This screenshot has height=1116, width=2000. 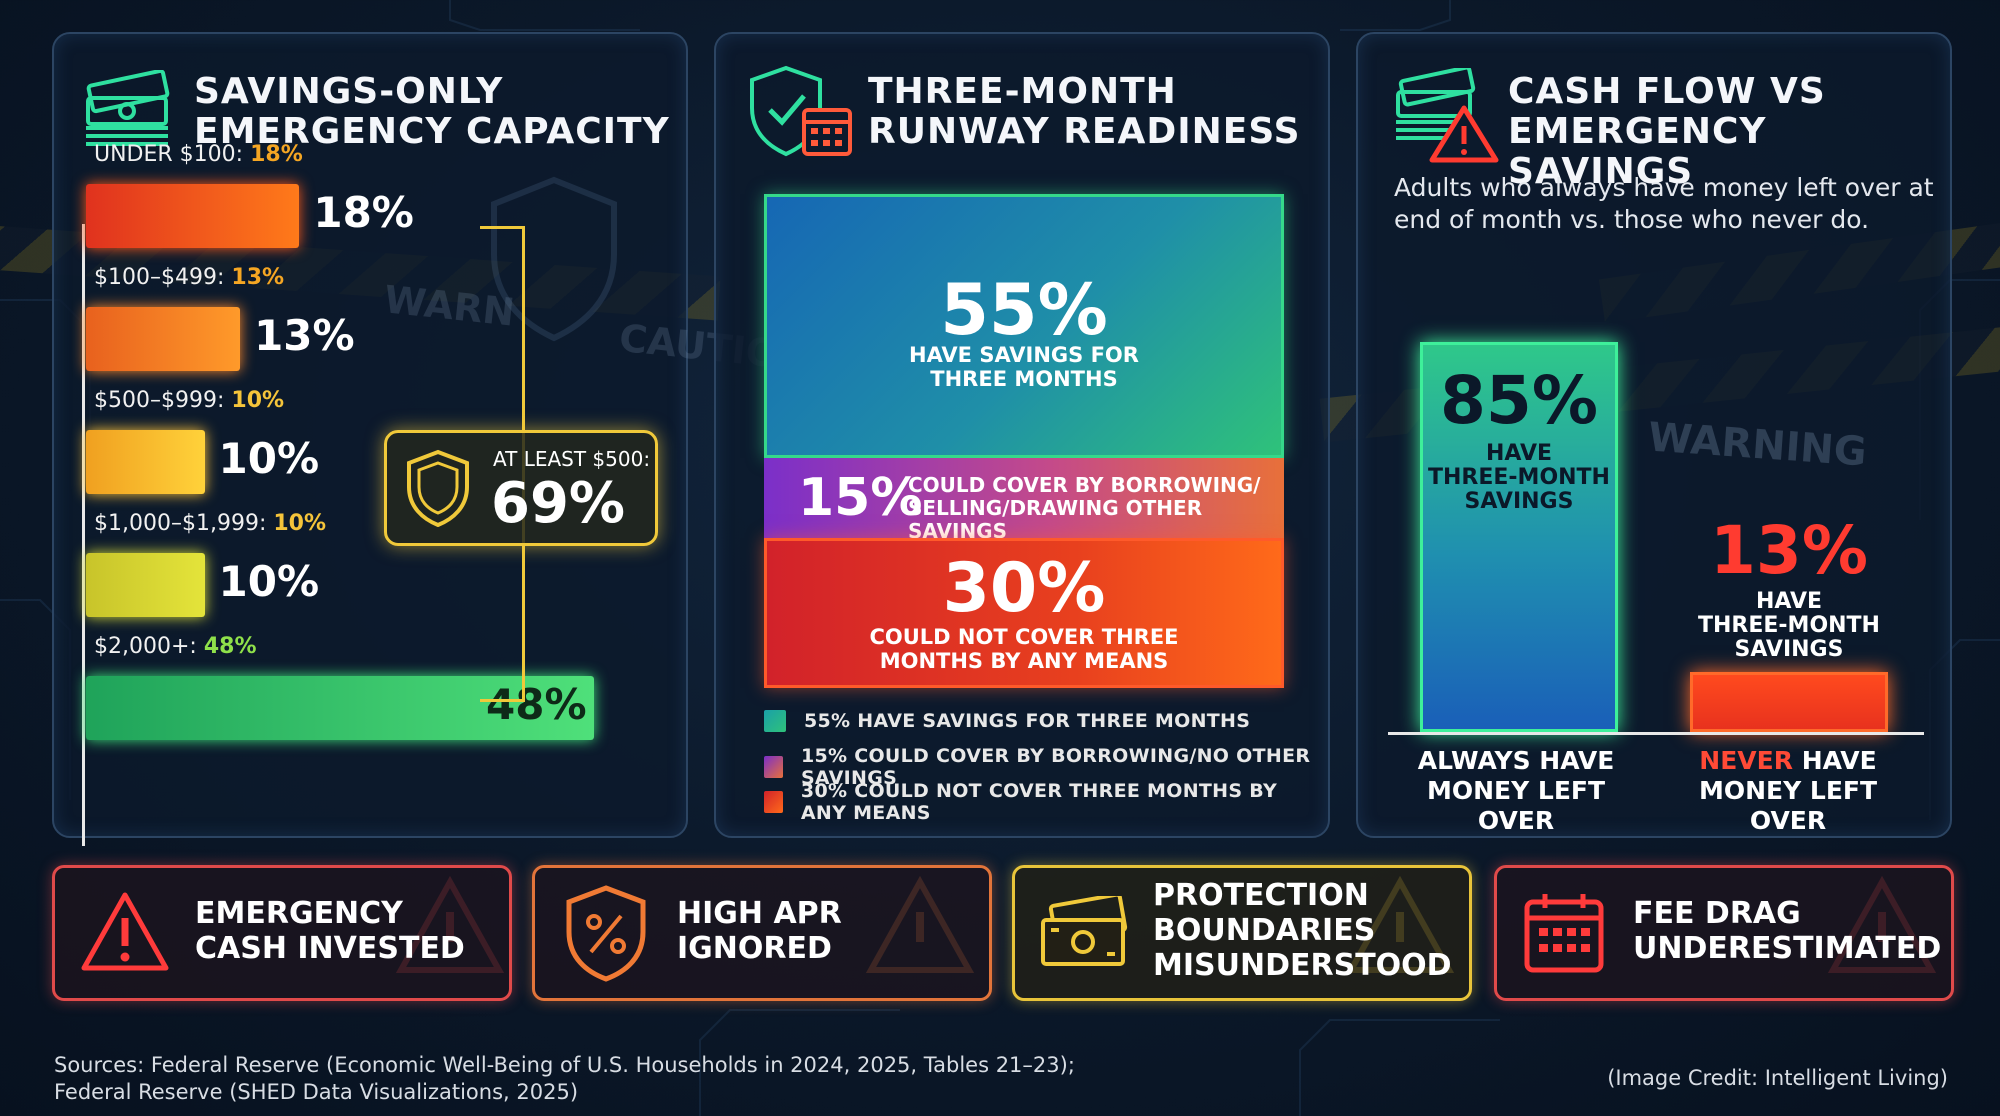 I want to click on segment-value: 15%, so click(x=860, y=498).